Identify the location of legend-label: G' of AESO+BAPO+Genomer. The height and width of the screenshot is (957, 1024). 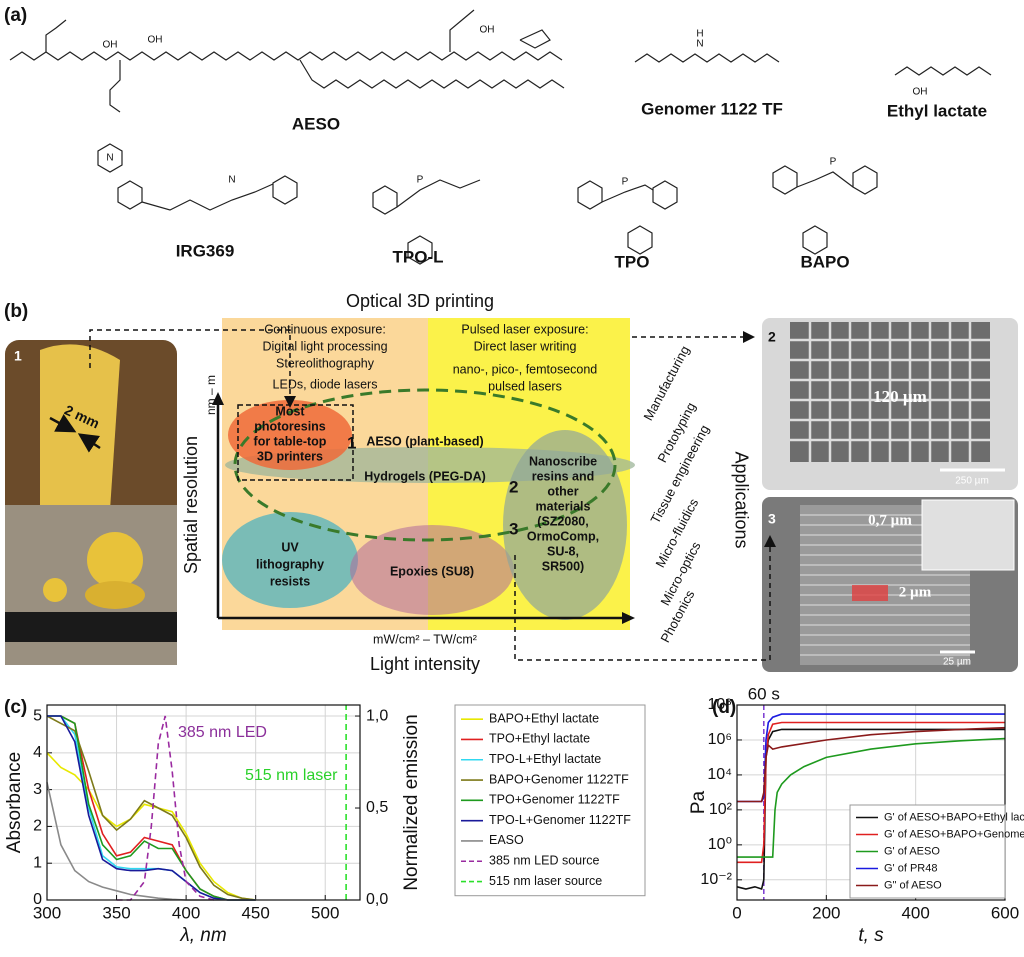
(954, 834).